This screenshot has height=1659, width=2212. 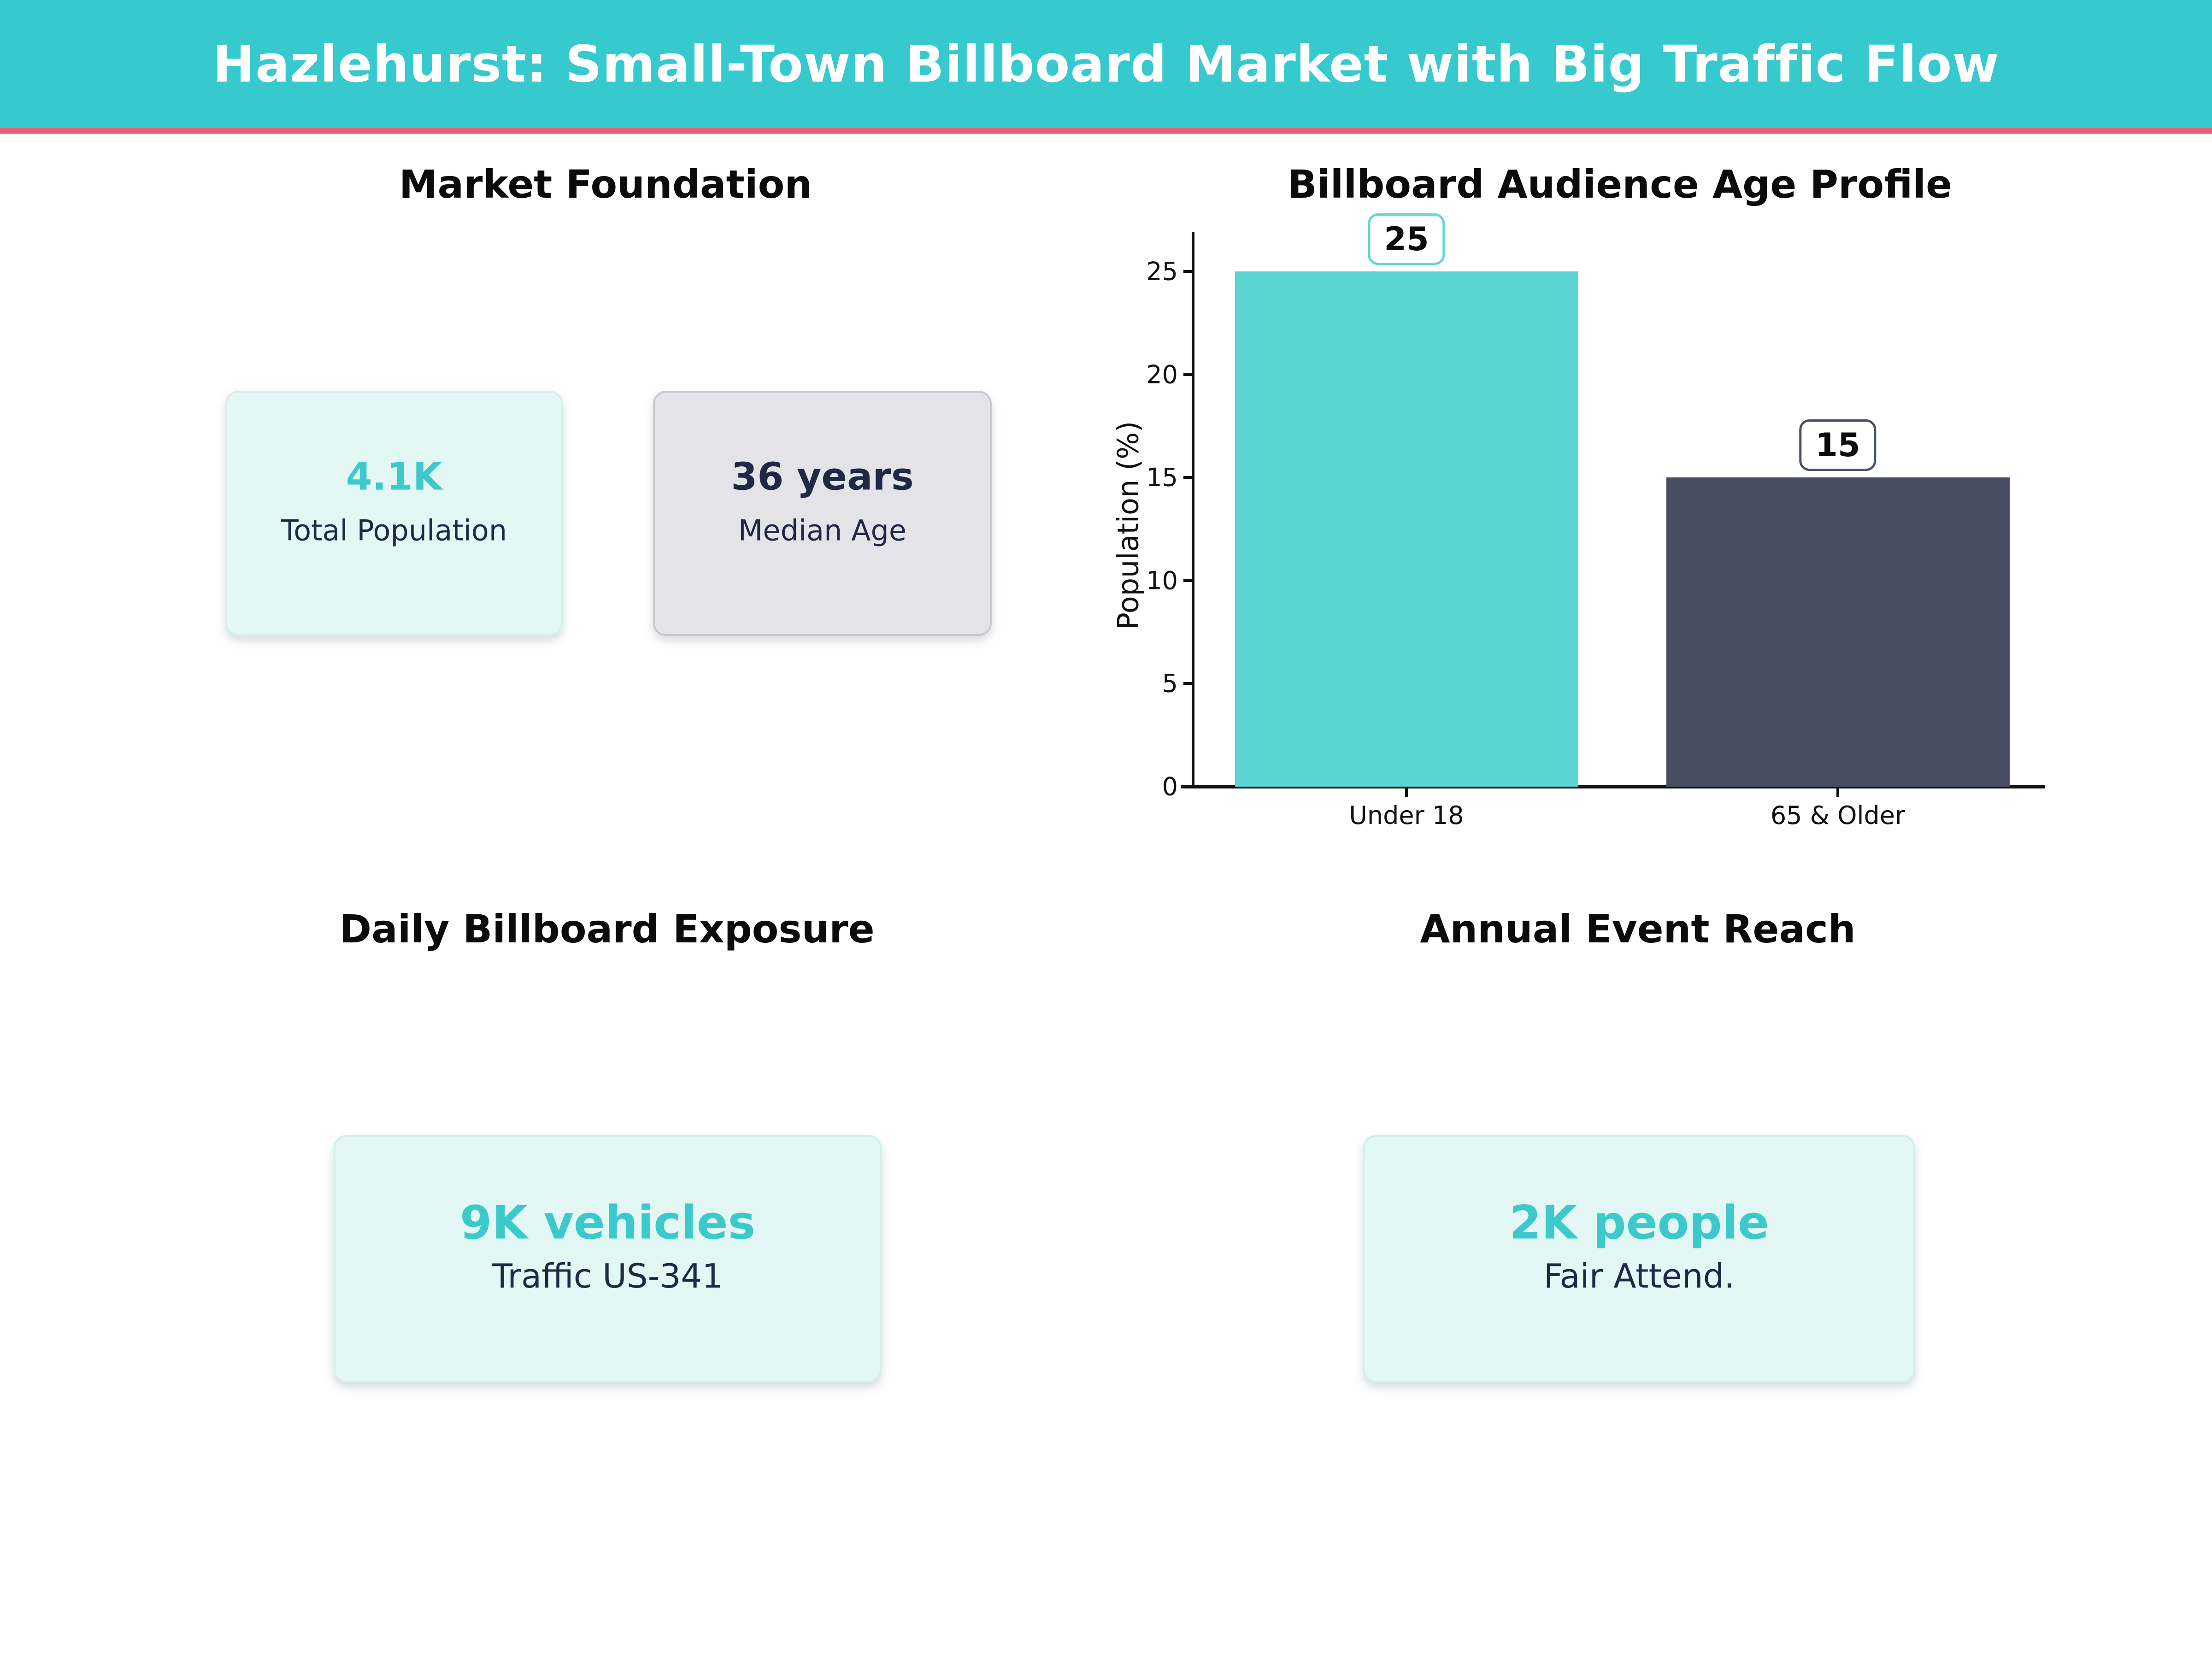 I want to click on x-axis-spine, so click(x=1613, y=786).